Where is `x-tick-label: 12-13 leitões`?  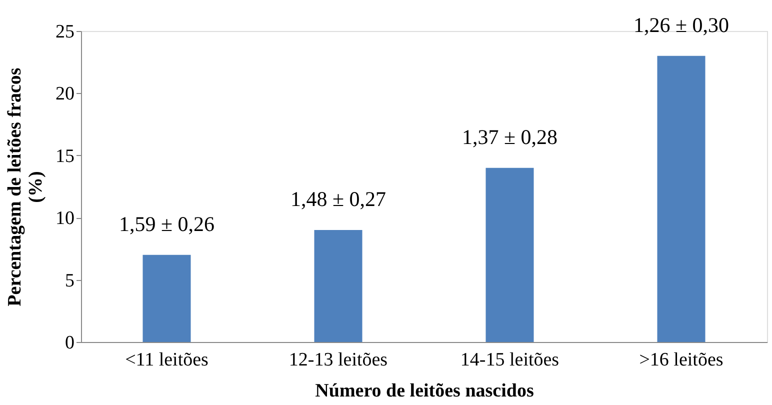
x-tick-label: 12-13 leitões is located at coordinates (338, 360).